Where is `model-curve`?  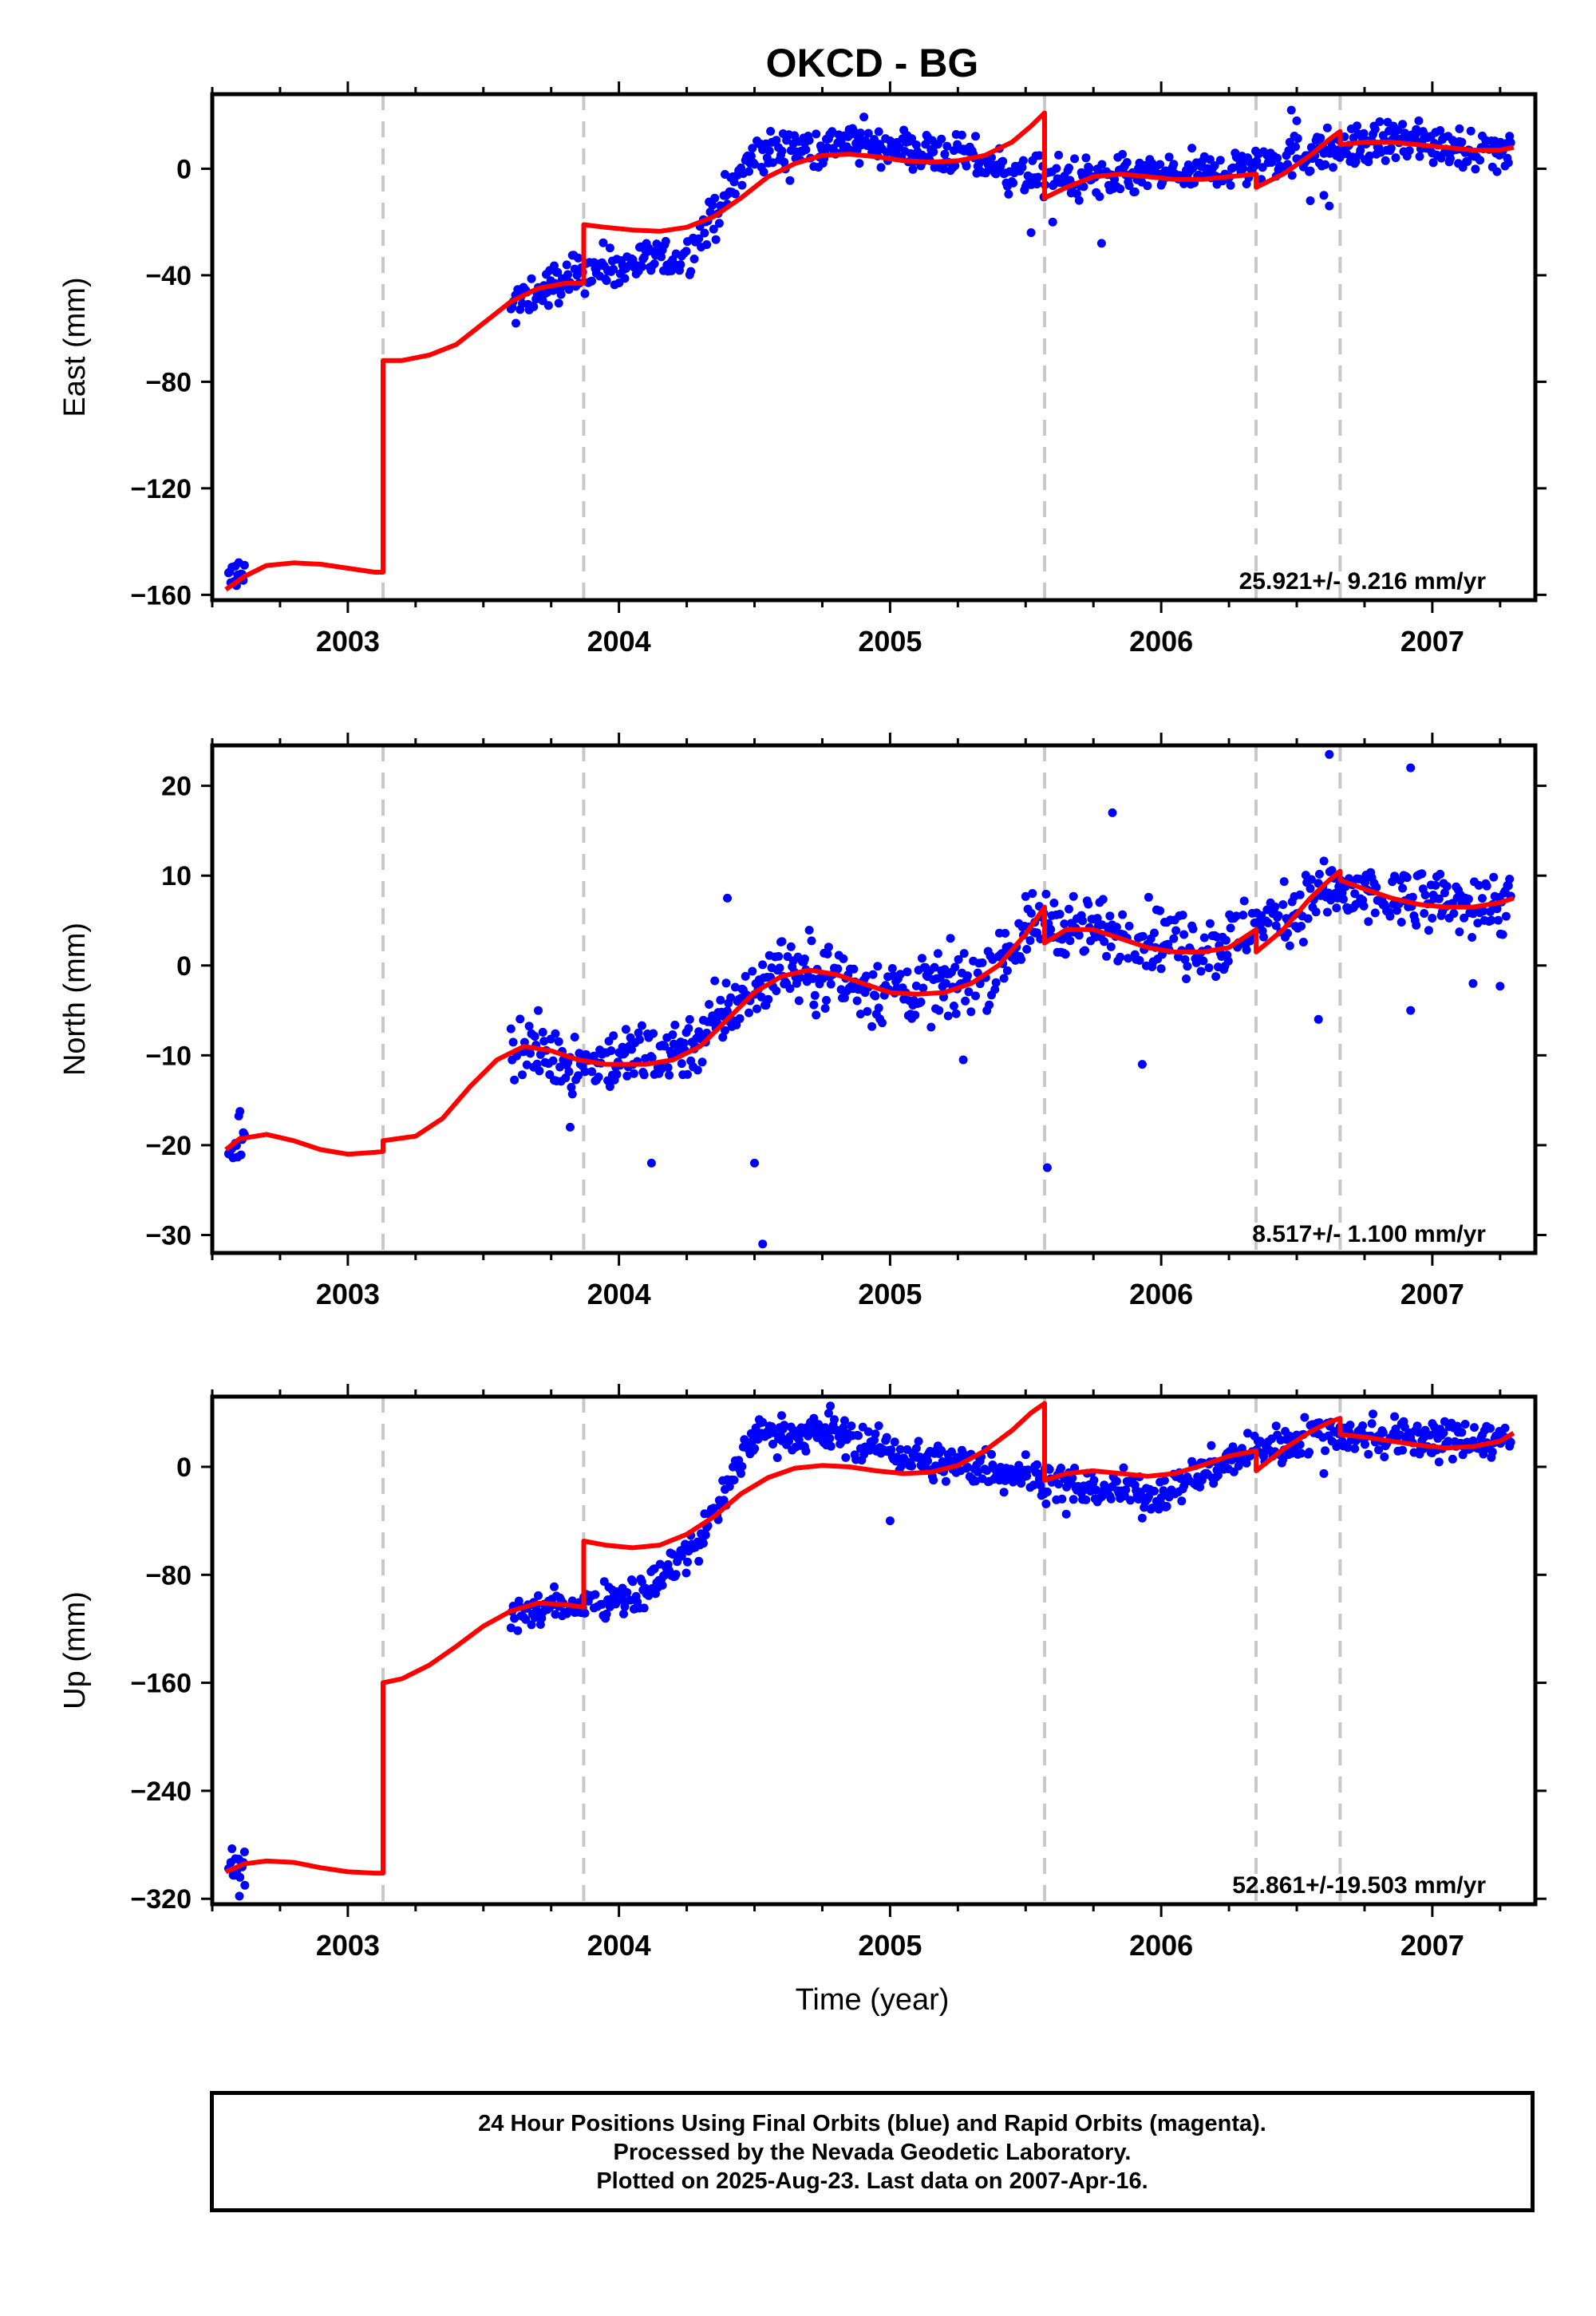
model-curve is located at coordinates (869, 1013).